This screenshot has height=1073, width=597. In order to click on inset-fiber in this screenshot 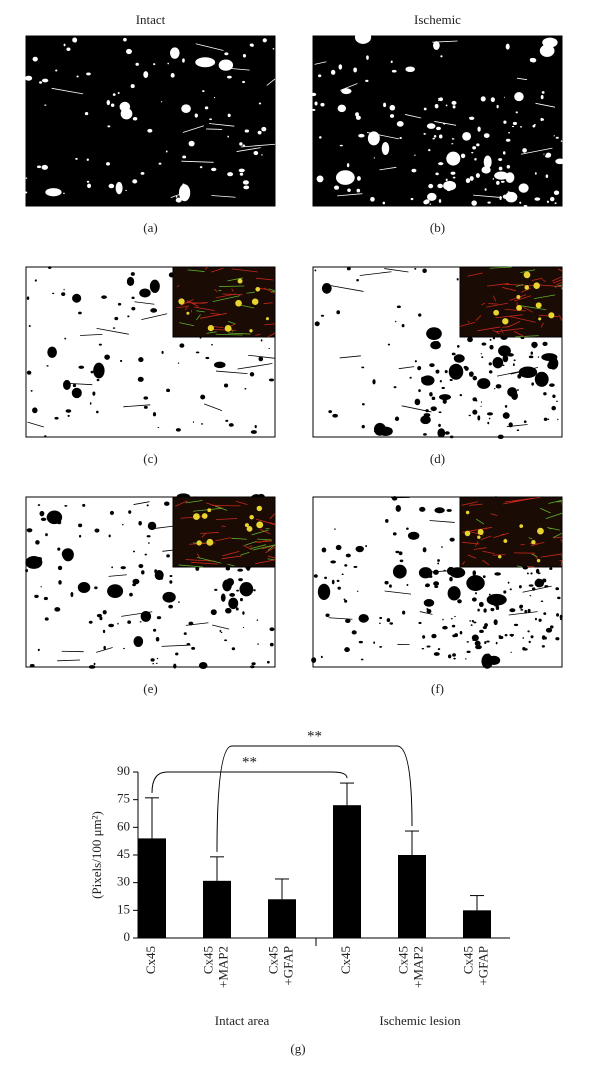, I will do `click(231, 286)`.